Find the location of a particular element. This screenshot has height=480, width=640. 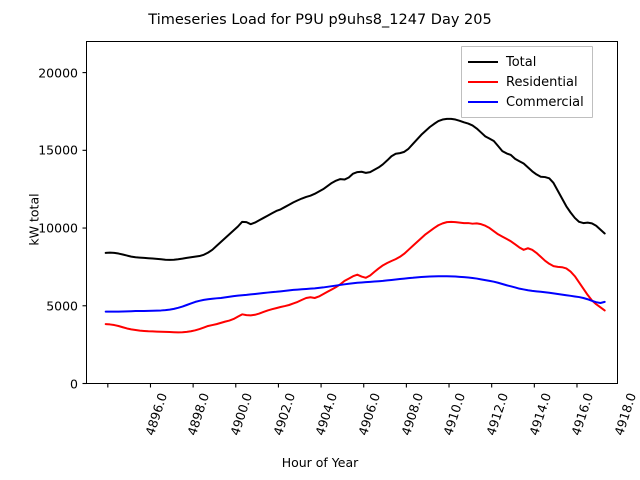

x-tick-label: 4910.0 is located at coordinates (454, 413).